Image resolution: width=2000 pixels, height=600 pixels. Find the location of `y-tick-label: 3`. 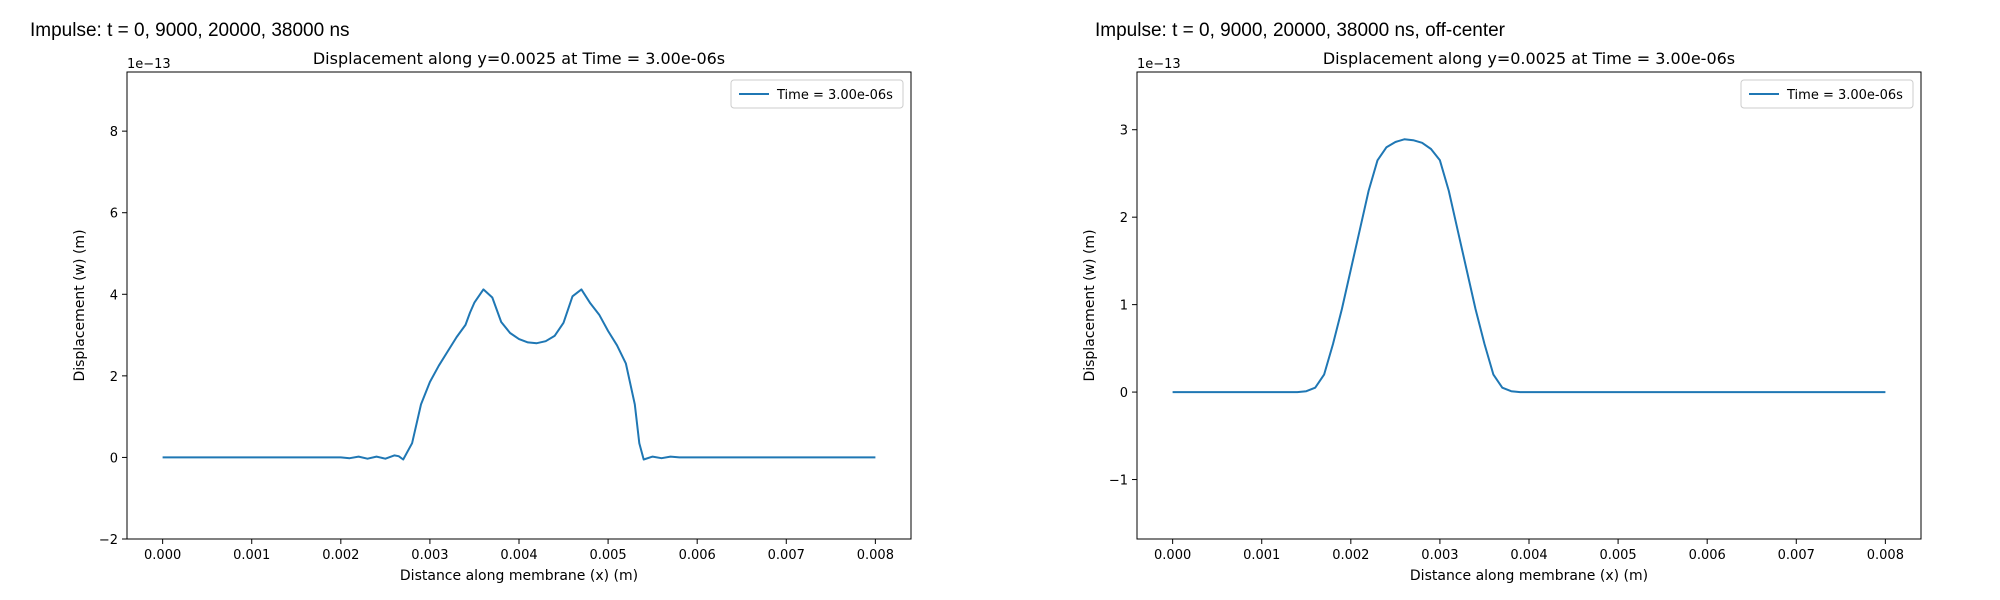

y-tick-label: 3 is located at coordinates (1124, 131).